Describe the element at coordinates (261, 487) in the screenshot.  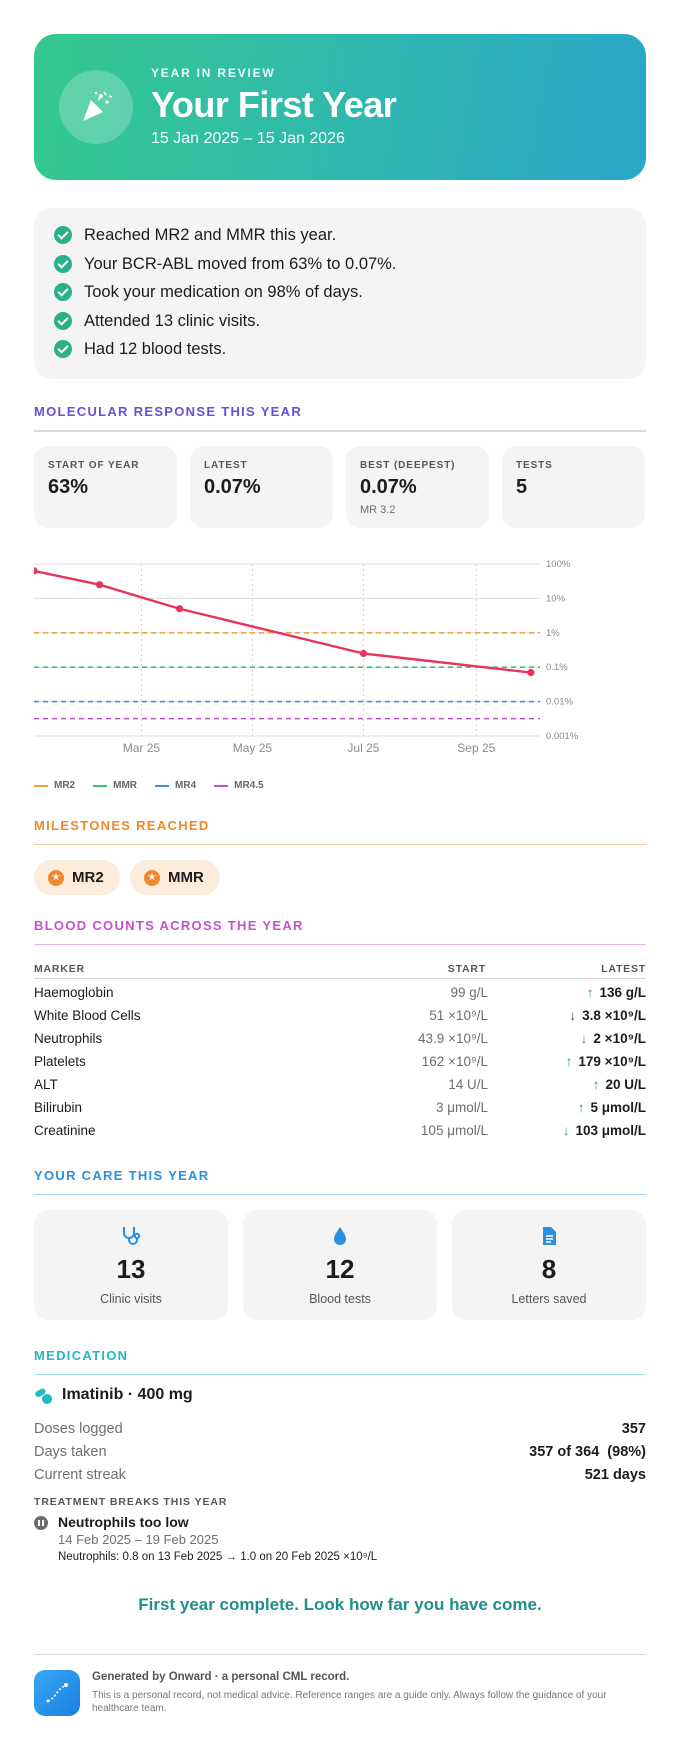
I see `stat-card-latest: LATEST 0.07%` at that location.